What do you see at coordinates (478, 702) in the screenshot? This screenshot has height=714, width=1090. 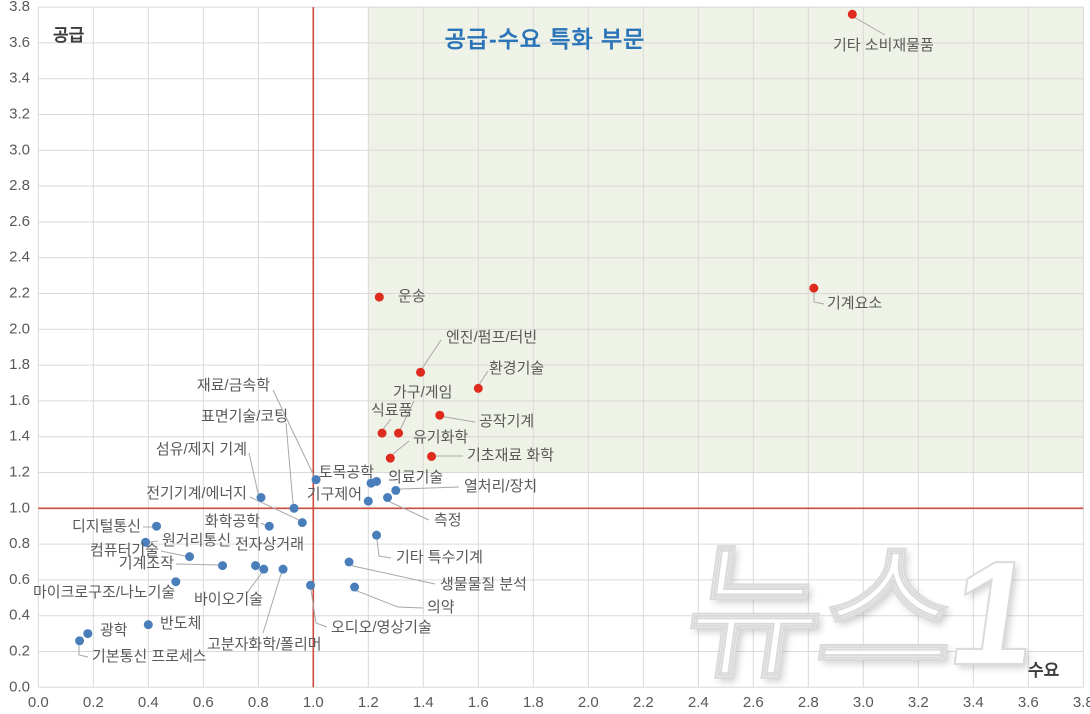 I see `x-tick-label: 1.6` at bounding box center [478, 702].